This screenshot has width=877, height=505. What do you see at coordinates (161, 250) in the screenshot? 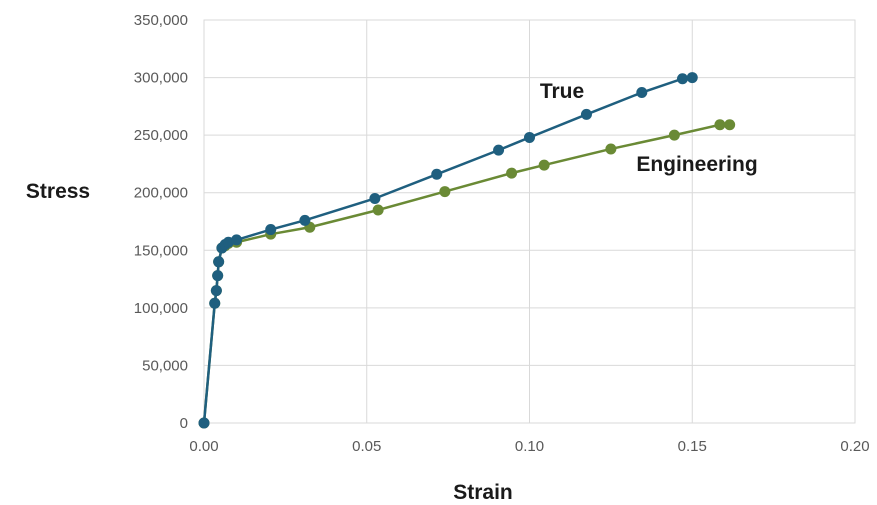
I see `y-tick-label: 150,000` at bounding box center [161, 250].